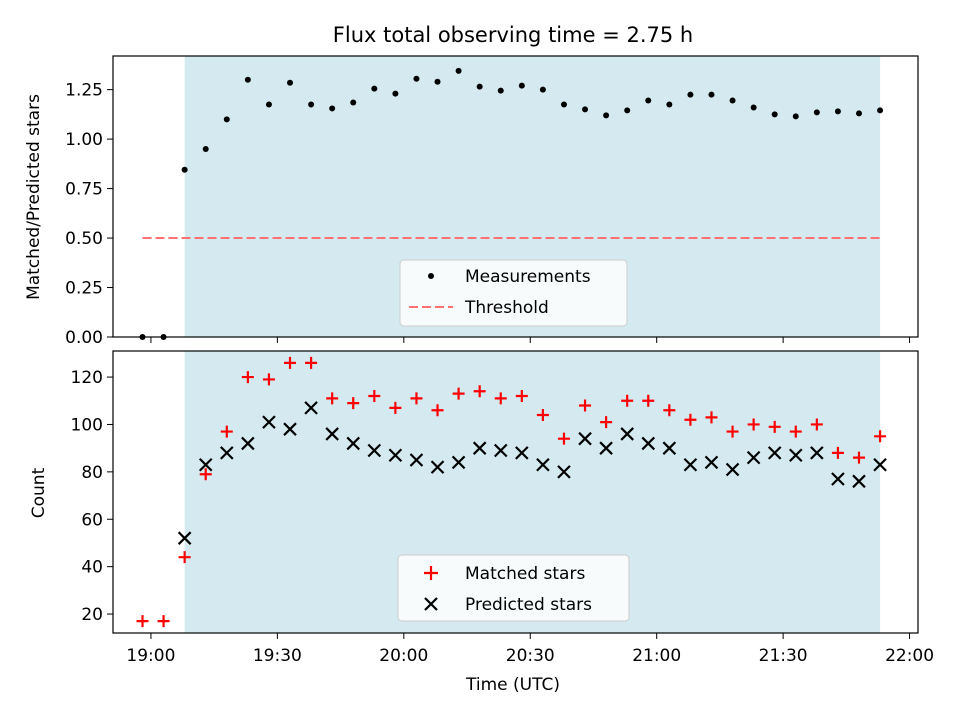 This screenshot has width=960, height=720. What do you see at coordinates (84, 289) in the screenshot?
I see `y-tick-label: 0.25` at bounding box center [84, 289].